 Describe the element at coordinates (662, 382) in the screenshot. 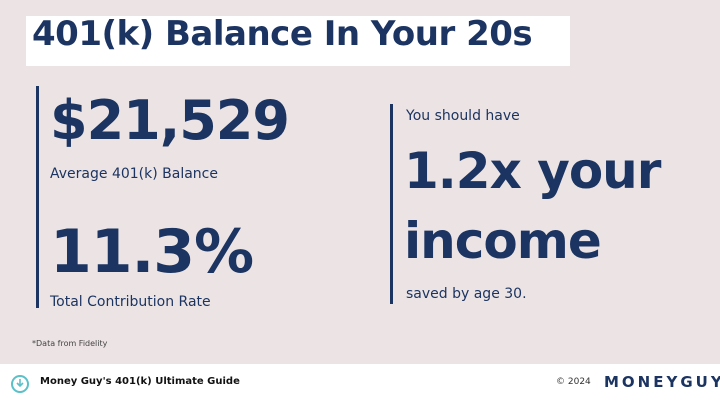

I see `brand-logo: MONEYGUY` at that location.